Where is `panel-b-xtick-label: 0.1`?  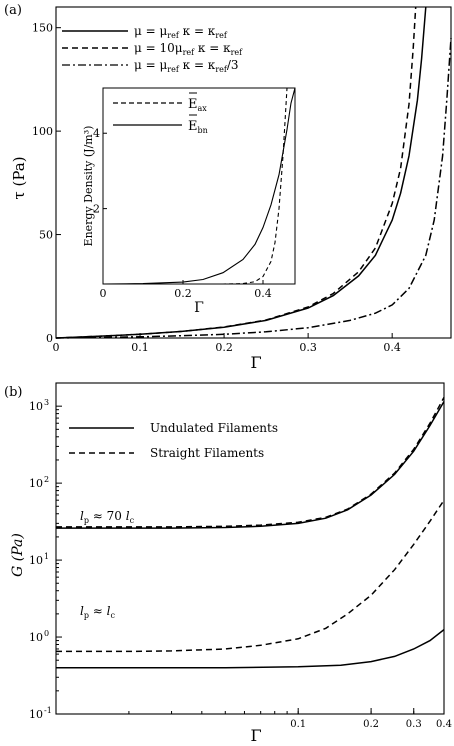 panel-b-xtick-label: 0.1 is located at coordinates (298, 724).